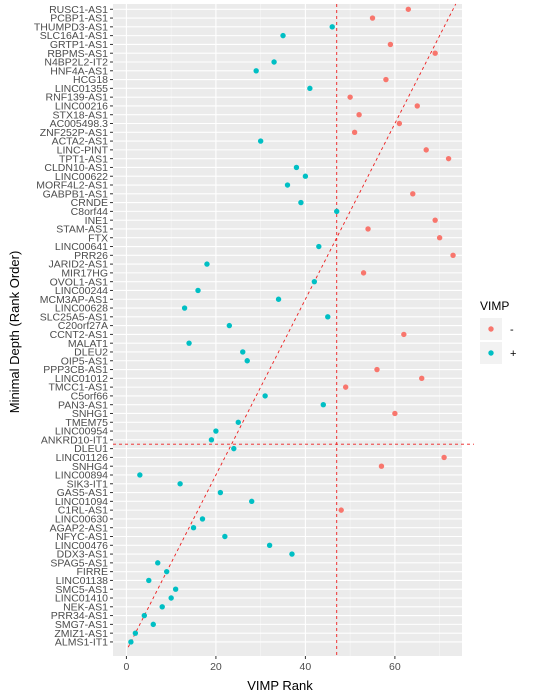  What do you see at coordinates (90, 397) in the screenshot?
I see `y-tick-label: C5orf66` at bounding box center [90, 397].